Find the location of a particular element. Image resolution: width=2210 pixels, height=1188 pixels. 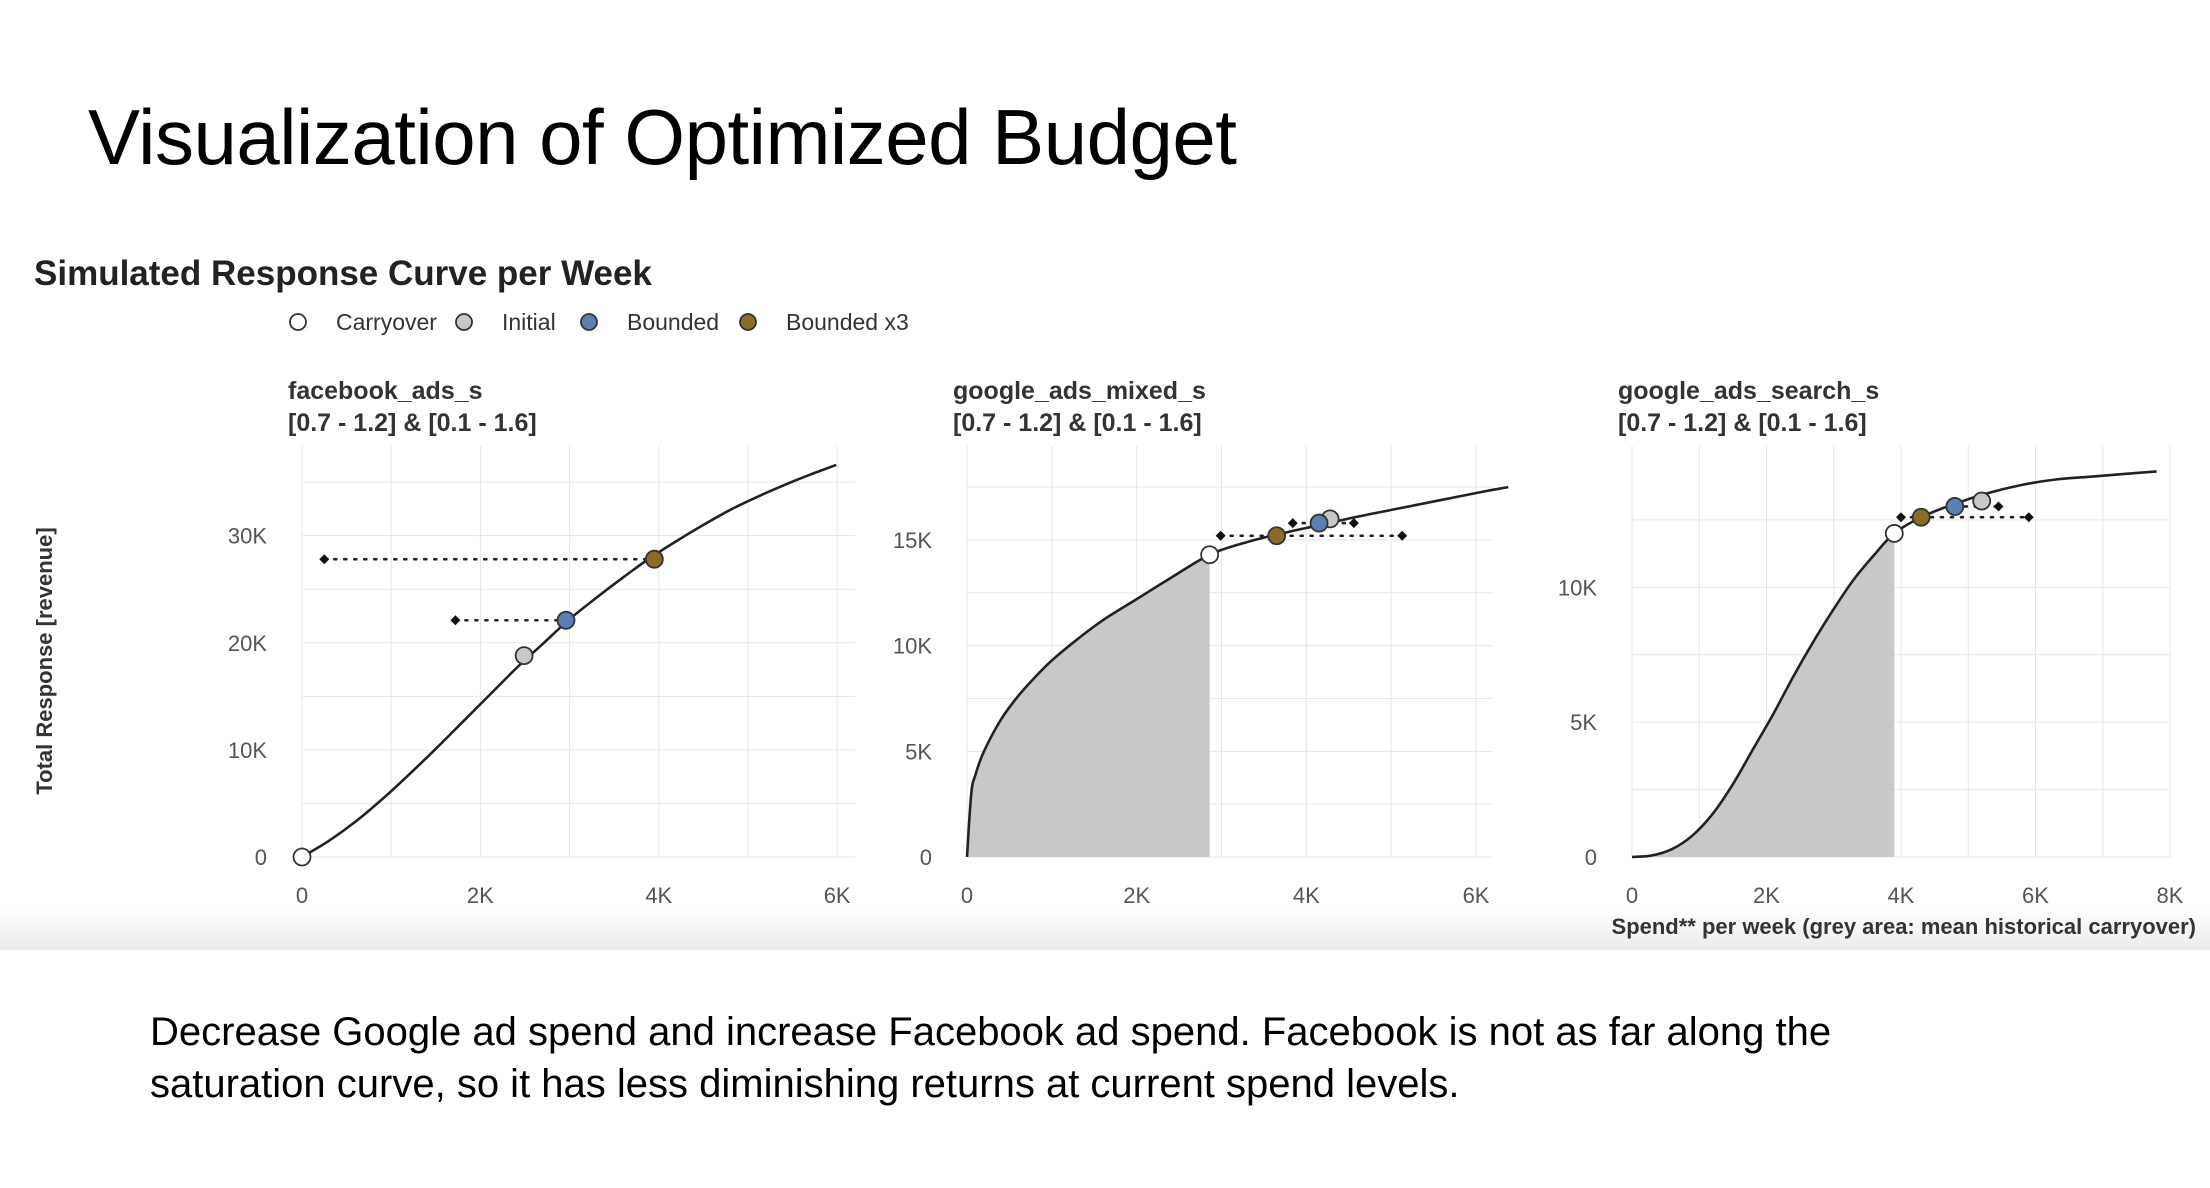

legend-item-initial: Initial is located at coordinates (505, 322).